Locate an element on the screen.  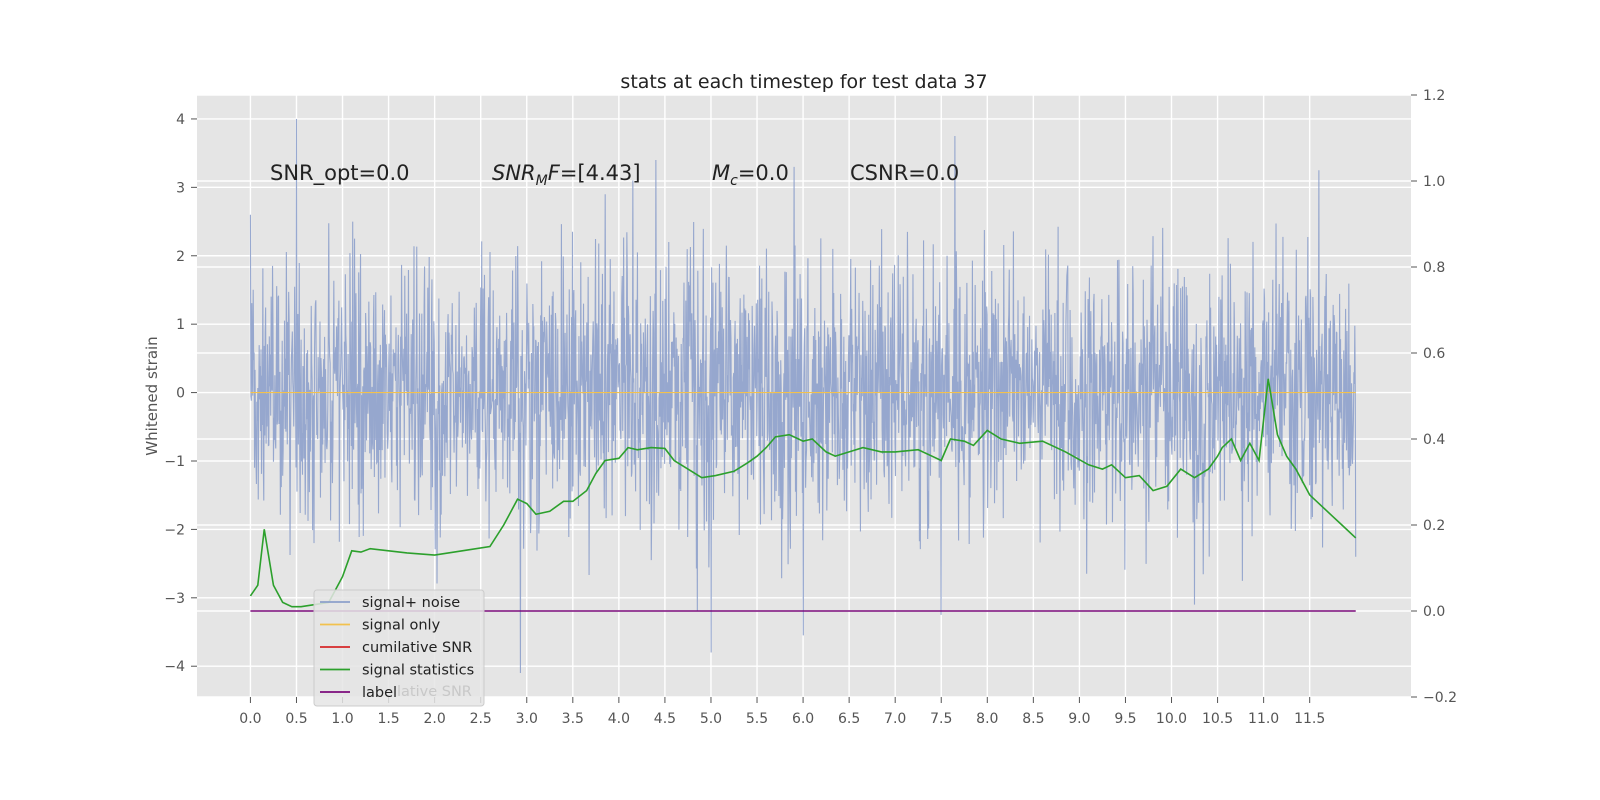
y-tick-label-left: −2 is located at coordinates (174, 530).